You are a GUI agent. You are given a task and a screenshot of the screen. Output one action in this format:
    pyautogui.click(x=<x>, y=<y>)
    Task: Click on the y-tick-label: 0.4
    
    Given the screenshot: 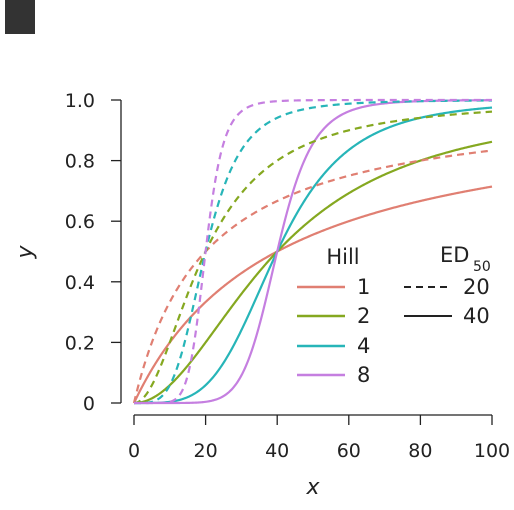 What is the action you would take?
    pyautogui.click(x=80, y=283)
    